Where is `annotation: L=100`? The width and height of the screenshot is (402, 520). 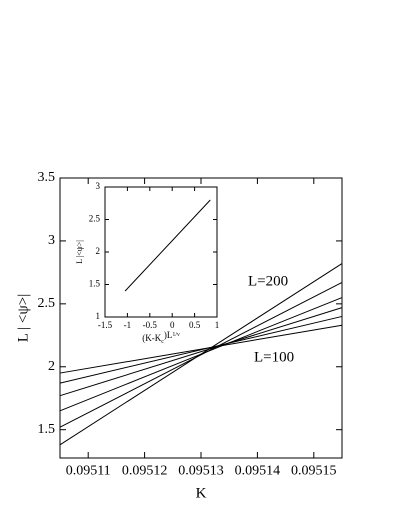
annotation: L=100 is located at coordinates (274, 357).